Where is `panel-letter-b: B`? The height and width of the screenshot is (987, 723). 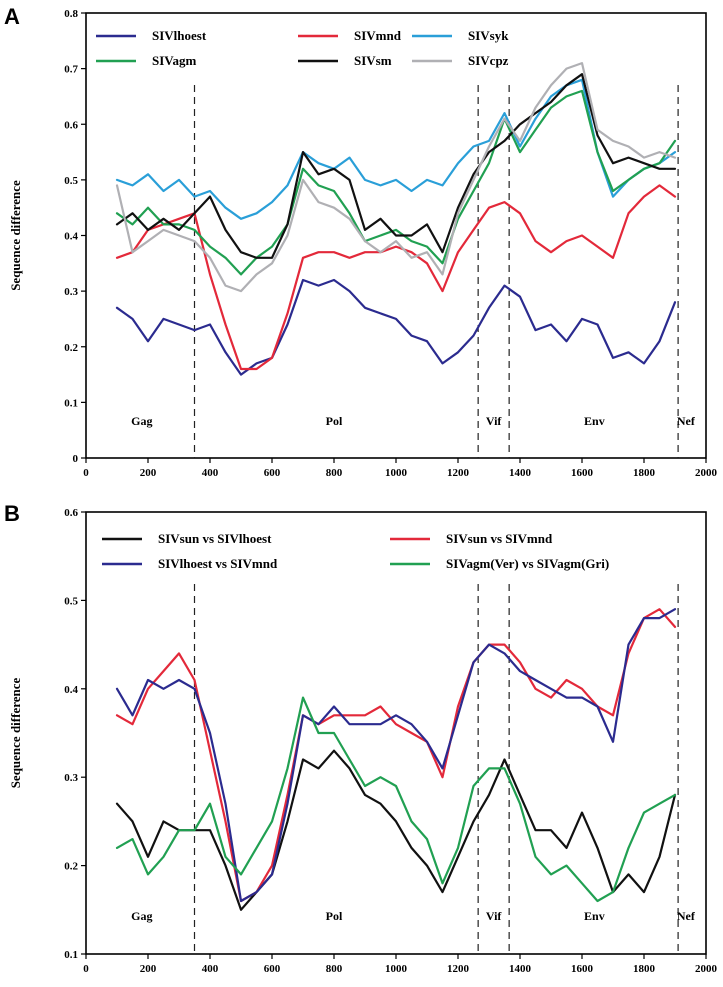
panel-letter-b: B is located at coordinates (12, 513).